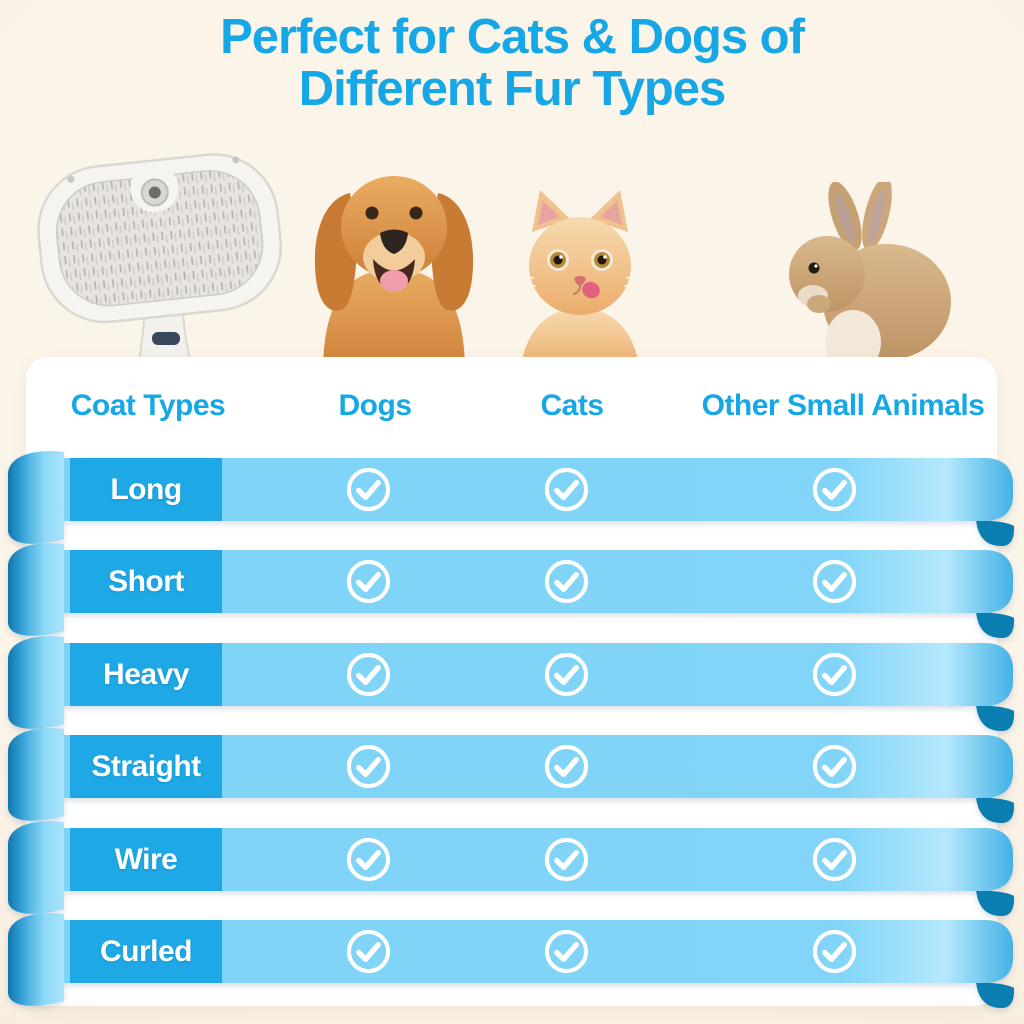 The height and width of the screenshot is (1024, 1024). I want to click on grooming-brush-photo, so click(159, 266).